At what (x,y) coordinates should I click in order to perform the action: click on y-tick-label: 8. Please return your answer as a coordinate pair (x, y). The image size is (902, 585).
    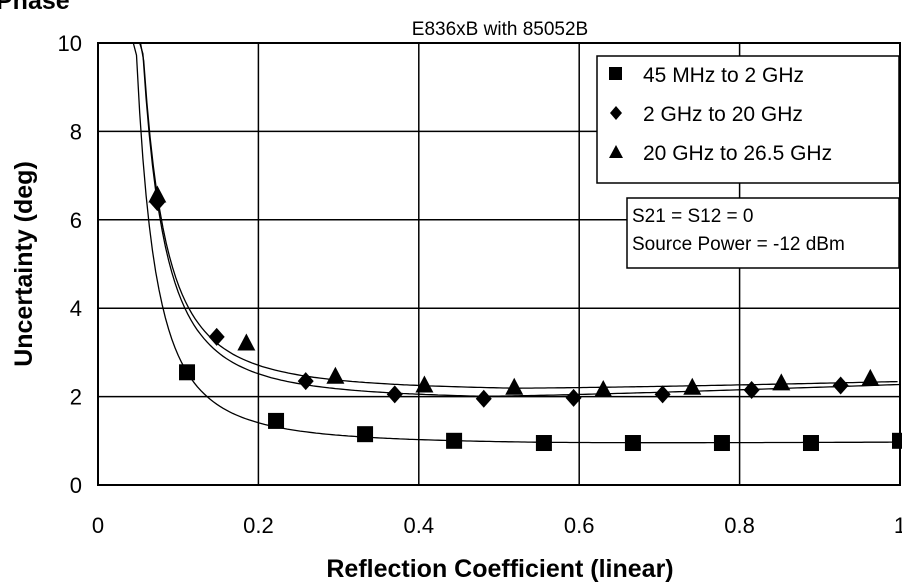
    Looking at the image, I should click on (76, 131).